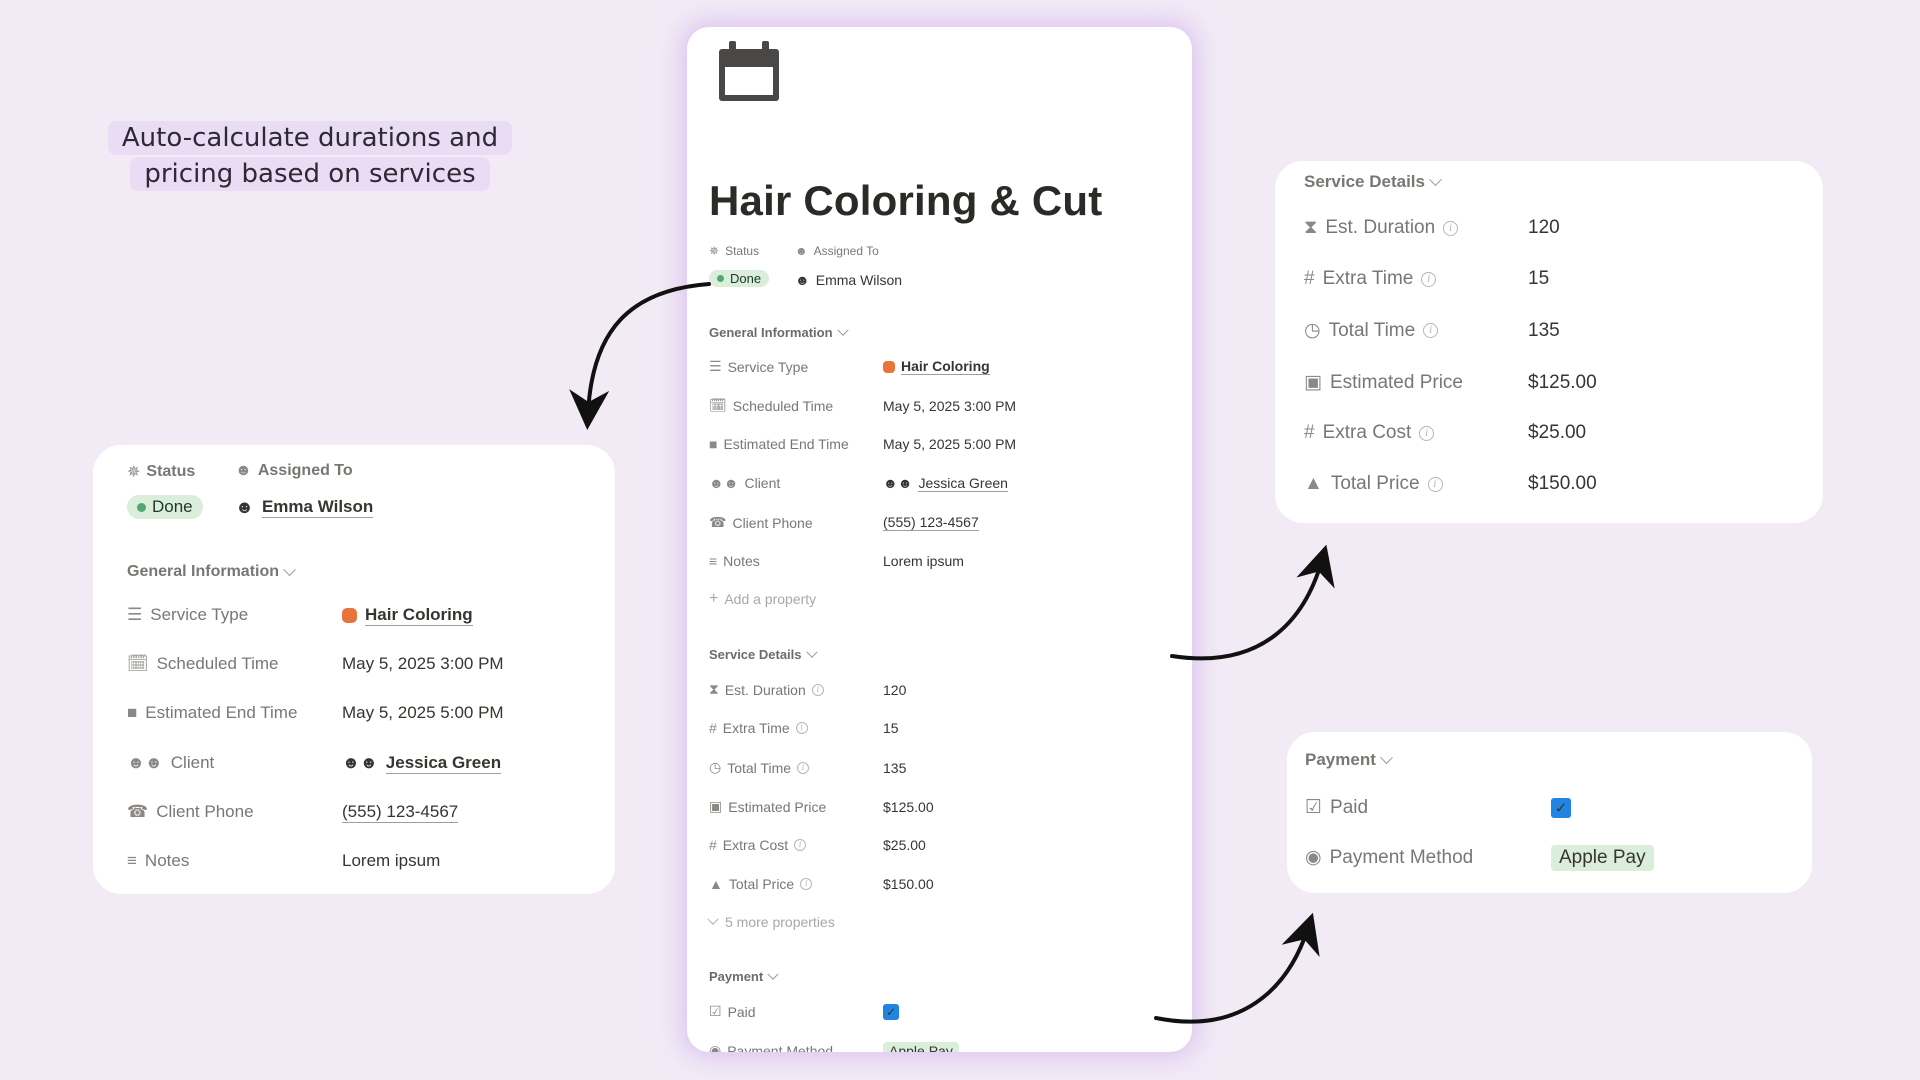 The height and width of the screenshot is (1080, 1920). What do you see at coordinates (1368, 278) in the screenshot?
I see `property-label: Extra Time` at bounding box center [1368, 278].